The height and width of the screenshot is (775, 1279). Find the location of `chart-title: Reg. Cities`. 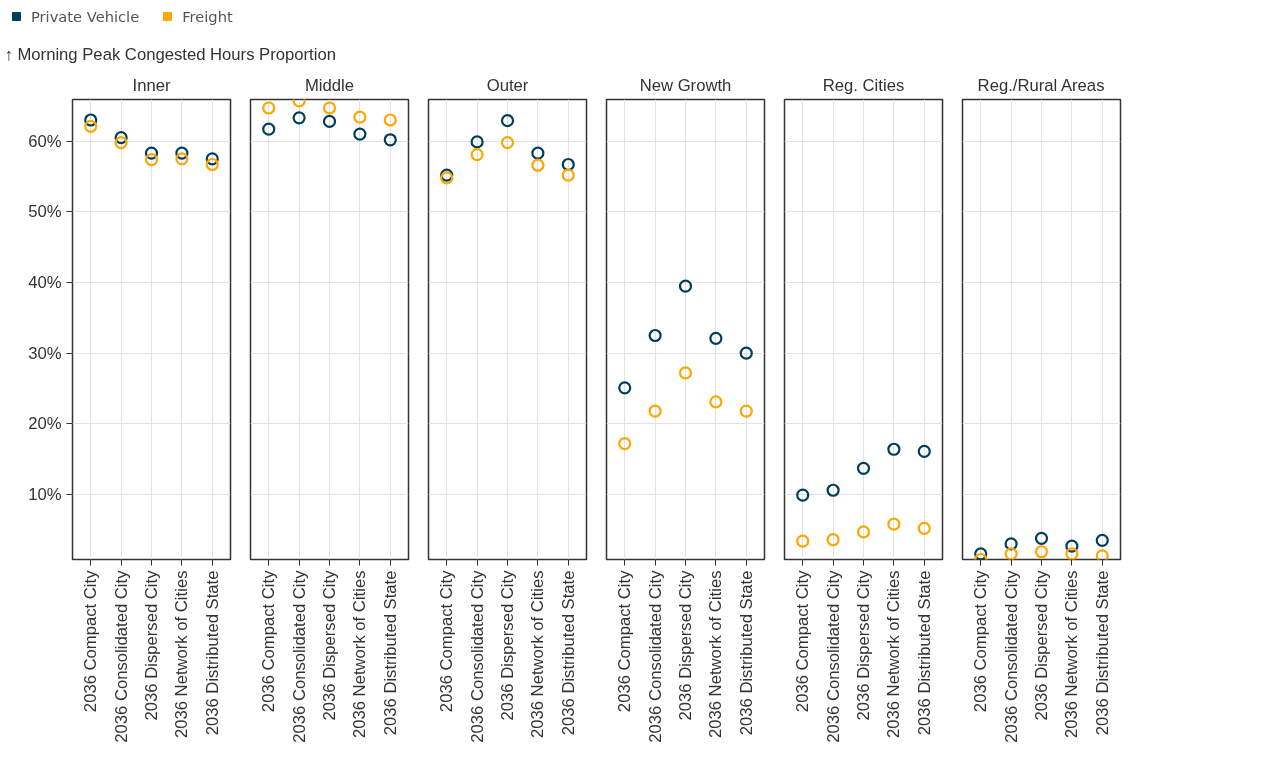

chart-title: Reg. Cities is located at coordinates (863, 85).